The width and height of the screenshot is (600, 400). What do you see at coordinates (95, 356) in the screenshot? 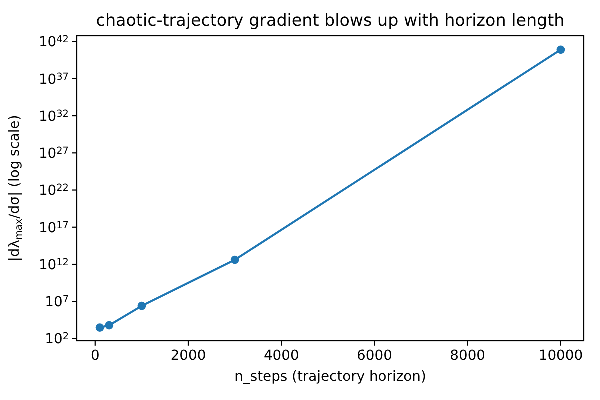
I see `x-tick-label: 0` at bounding box center [95, 356].